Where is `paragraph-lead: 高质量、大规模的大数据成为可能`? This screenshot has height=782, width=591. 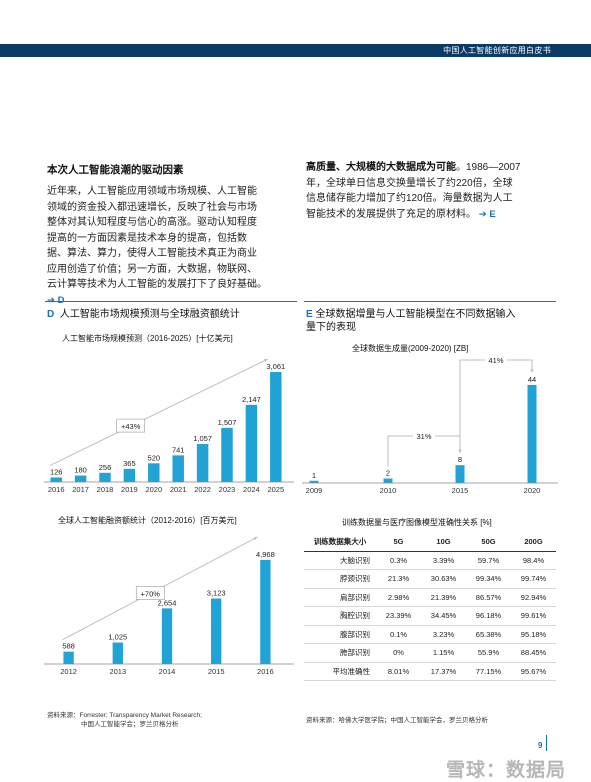
paragraph-lead: 高质量、大规模的大数据成为可能 is located at coordinates (381, 167).